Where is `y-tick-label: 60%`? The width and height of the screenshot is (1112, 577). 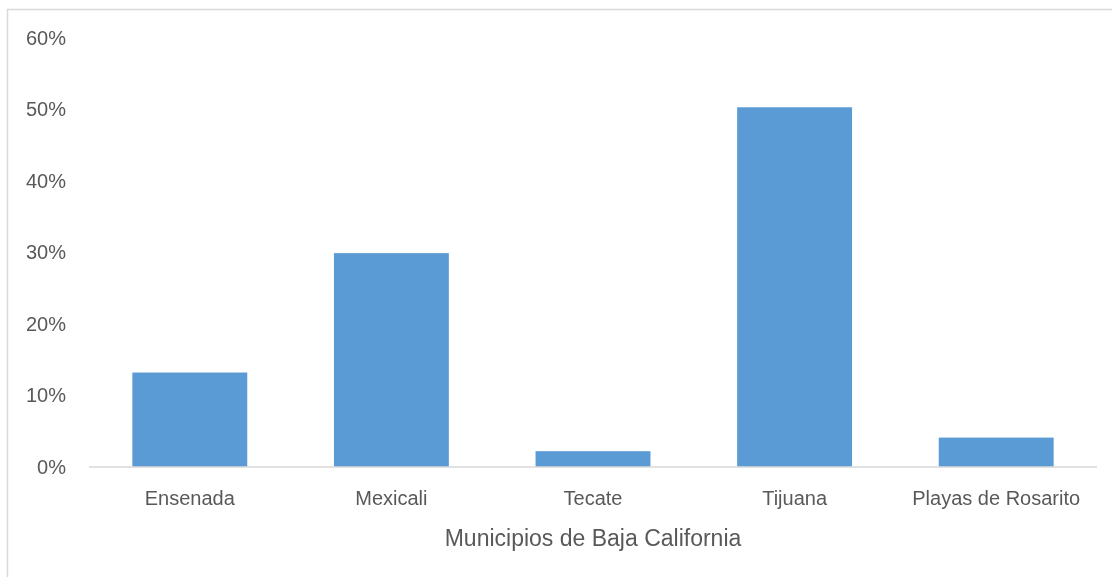 y-tick-label: 60% is located at coordinates (46, 37).